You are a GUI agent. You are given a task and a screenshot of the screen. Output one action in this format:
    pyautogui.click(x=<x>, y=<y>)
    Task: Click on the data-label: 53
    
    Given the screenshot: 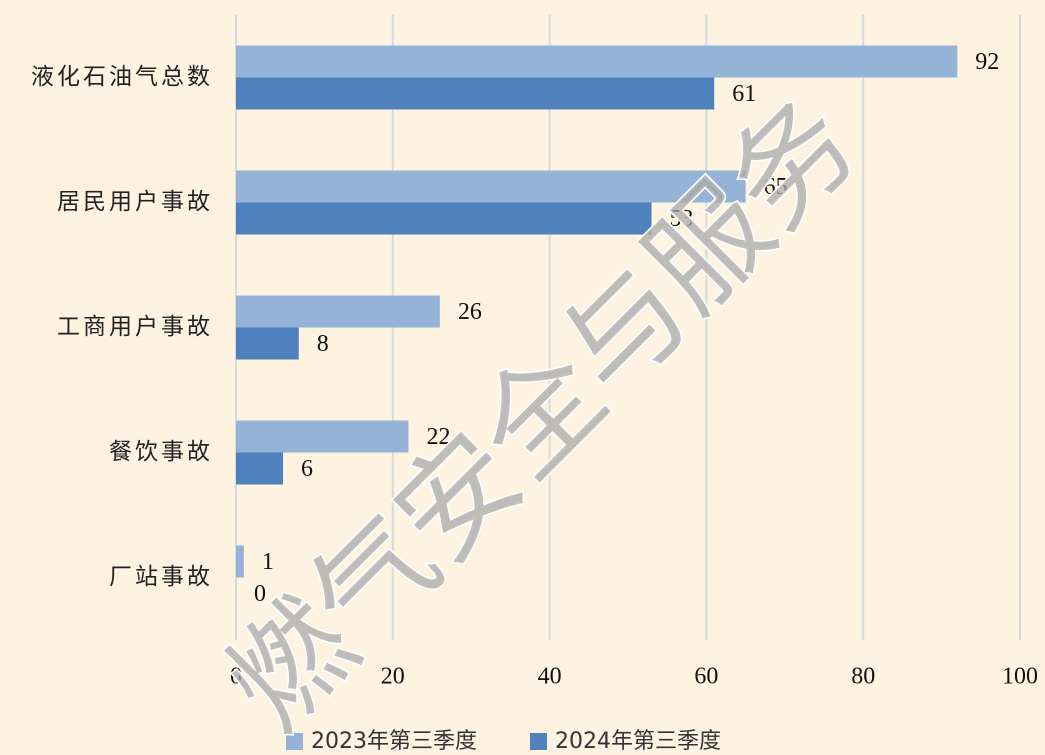 What is the action you would take?
    pyautogui.click(x=682, y=219)
    